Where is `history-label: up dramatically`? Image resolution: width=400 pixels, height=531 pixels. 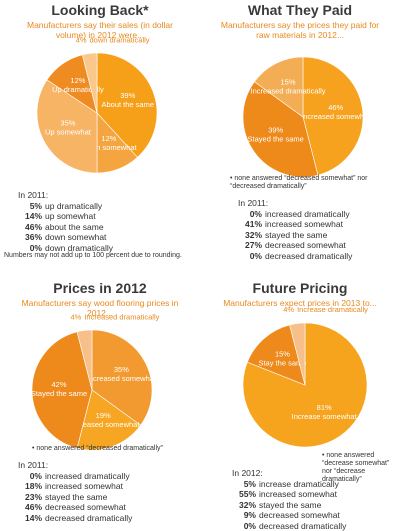 history-label: up dramatically is located at coordinates (73, 206).